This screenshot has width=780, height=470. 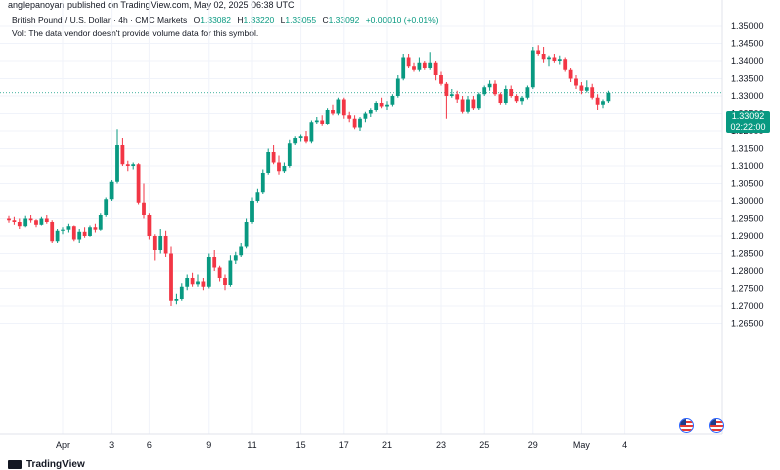 What do you see at coordinates (747, 324) in the screenshot?
I see `price-axis-label: 1.26500` at bounding box center [747, 324].